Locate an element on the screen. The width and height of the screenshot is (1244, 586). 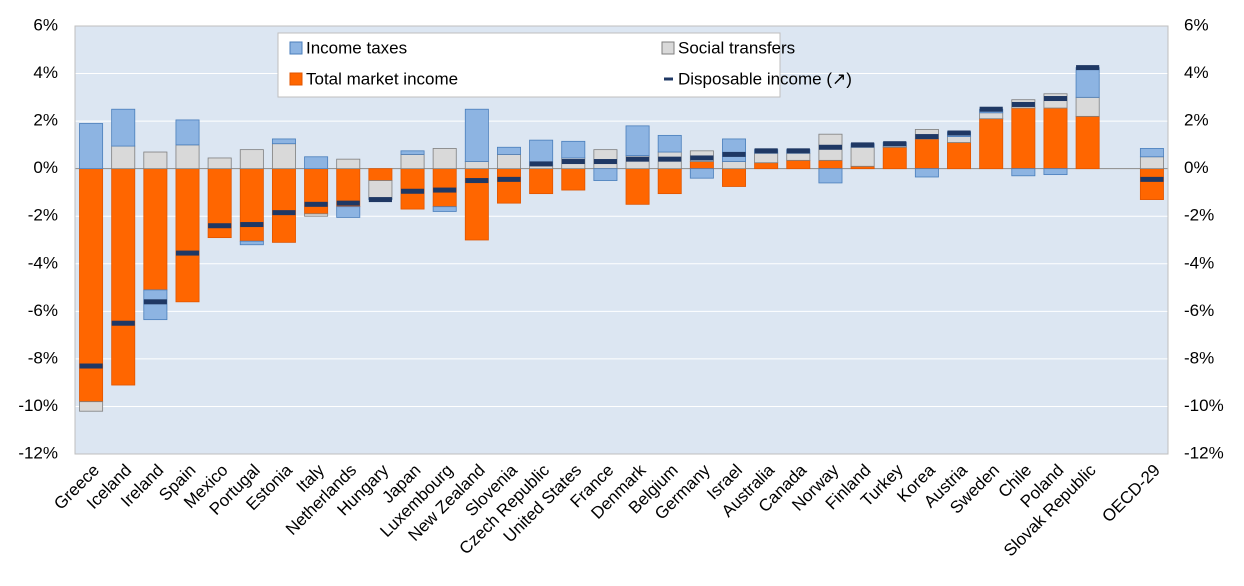
y-tick-label: -8% is located at coordinates (43, 357).